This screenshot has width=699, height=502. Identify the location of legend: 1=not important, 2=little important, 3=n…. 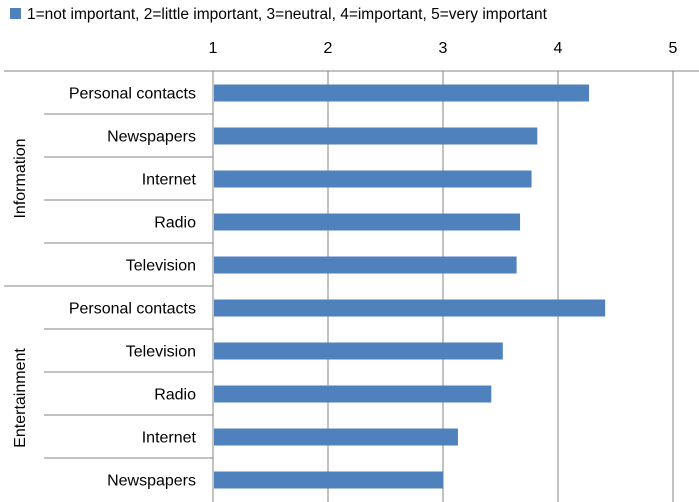
(279, 14).